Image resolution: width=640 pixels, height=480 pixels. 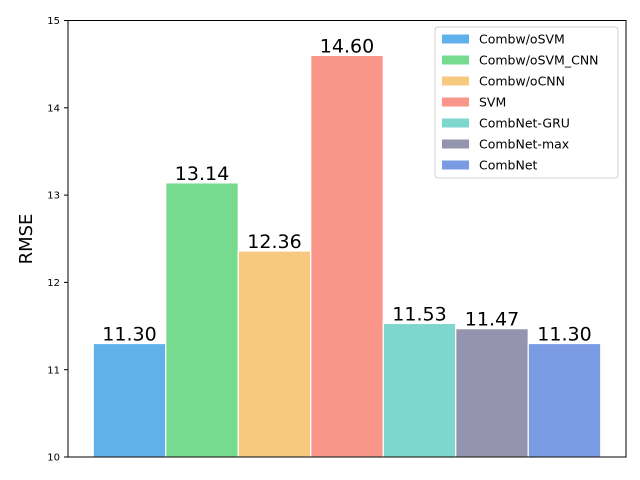 I want to click on legend-label-combw-ocnn: Combw/oCNN, so click(x=522, y=81).